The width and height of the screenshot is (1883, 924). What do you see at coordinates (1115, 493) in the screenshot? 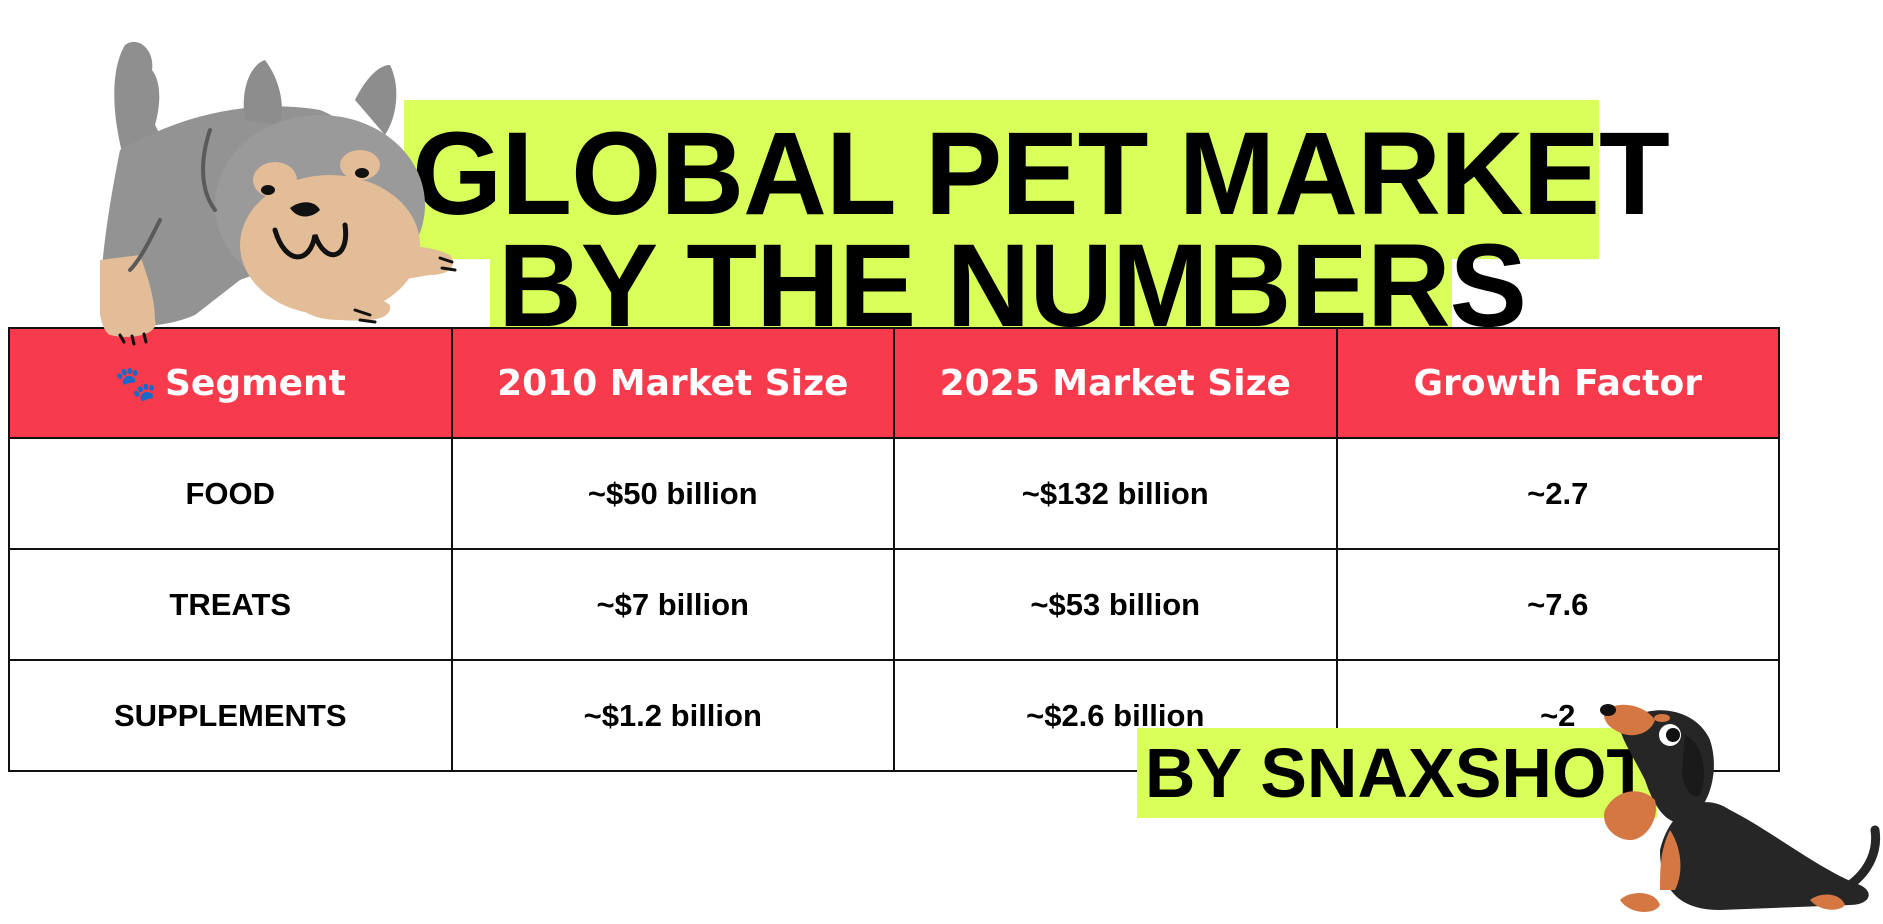
I see `cell-2025: ~$132 billion` at bounding box center [1115, 493].